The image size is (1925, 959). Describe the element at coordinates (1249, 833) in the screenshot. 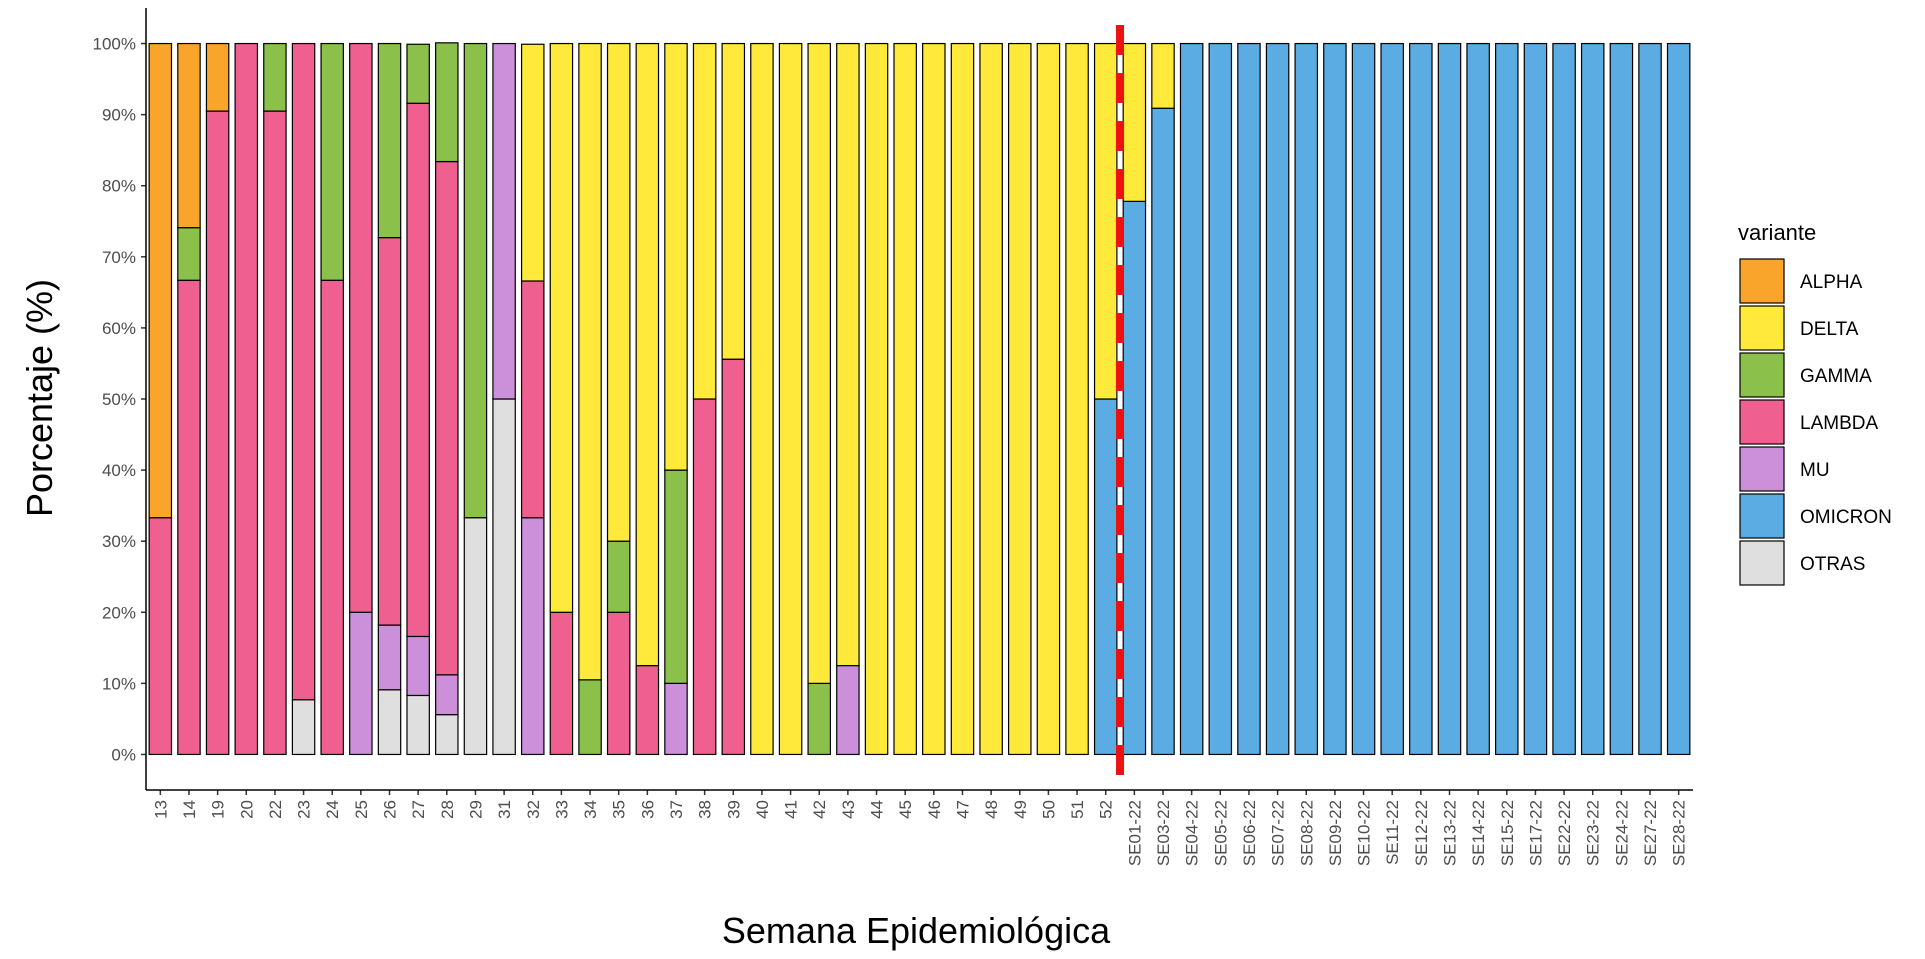

I see `x-tick-label: SE06-22` at that location.